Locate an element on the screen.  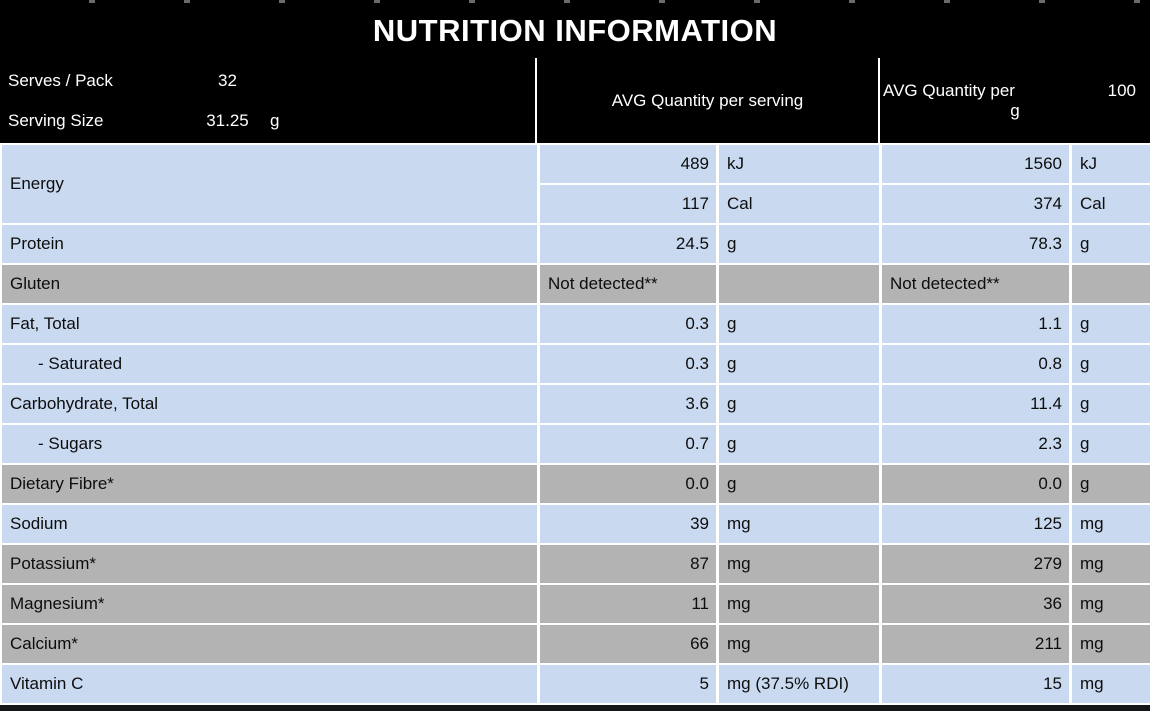
top-ruled-strip is located at coordinates (575, 1).